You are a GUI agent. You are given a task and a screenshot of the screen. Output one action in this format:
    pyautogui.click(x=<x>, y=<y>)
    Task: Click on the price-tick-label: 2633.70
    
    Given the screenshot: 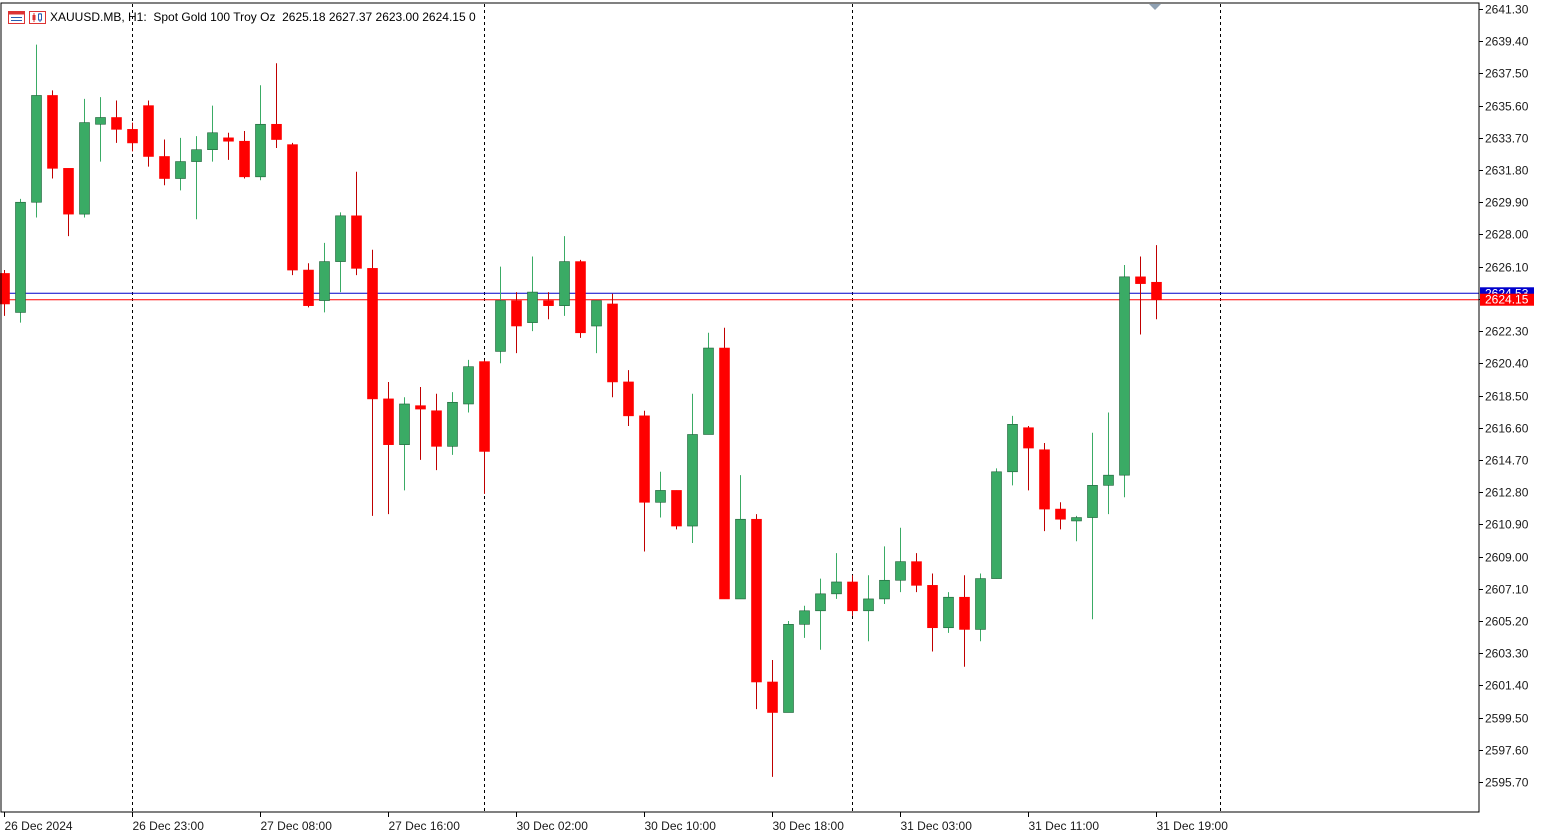 What is the action you would take?
    pyautogui.click(x=1507, y=139)
    